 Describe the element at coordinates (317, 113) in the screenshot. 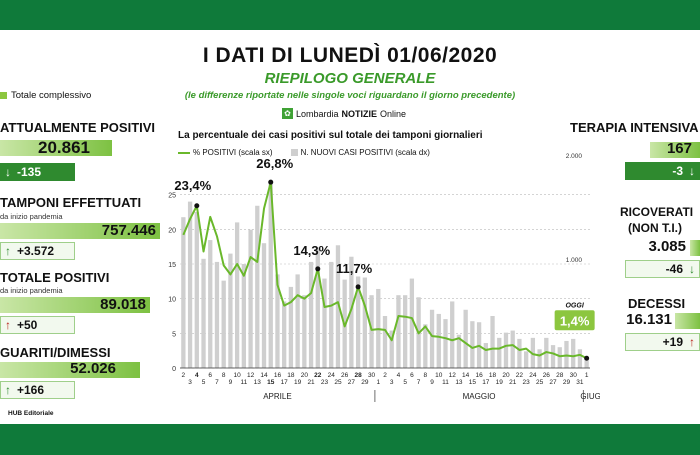

I see `brand-prefix: Lombardia` at that location.